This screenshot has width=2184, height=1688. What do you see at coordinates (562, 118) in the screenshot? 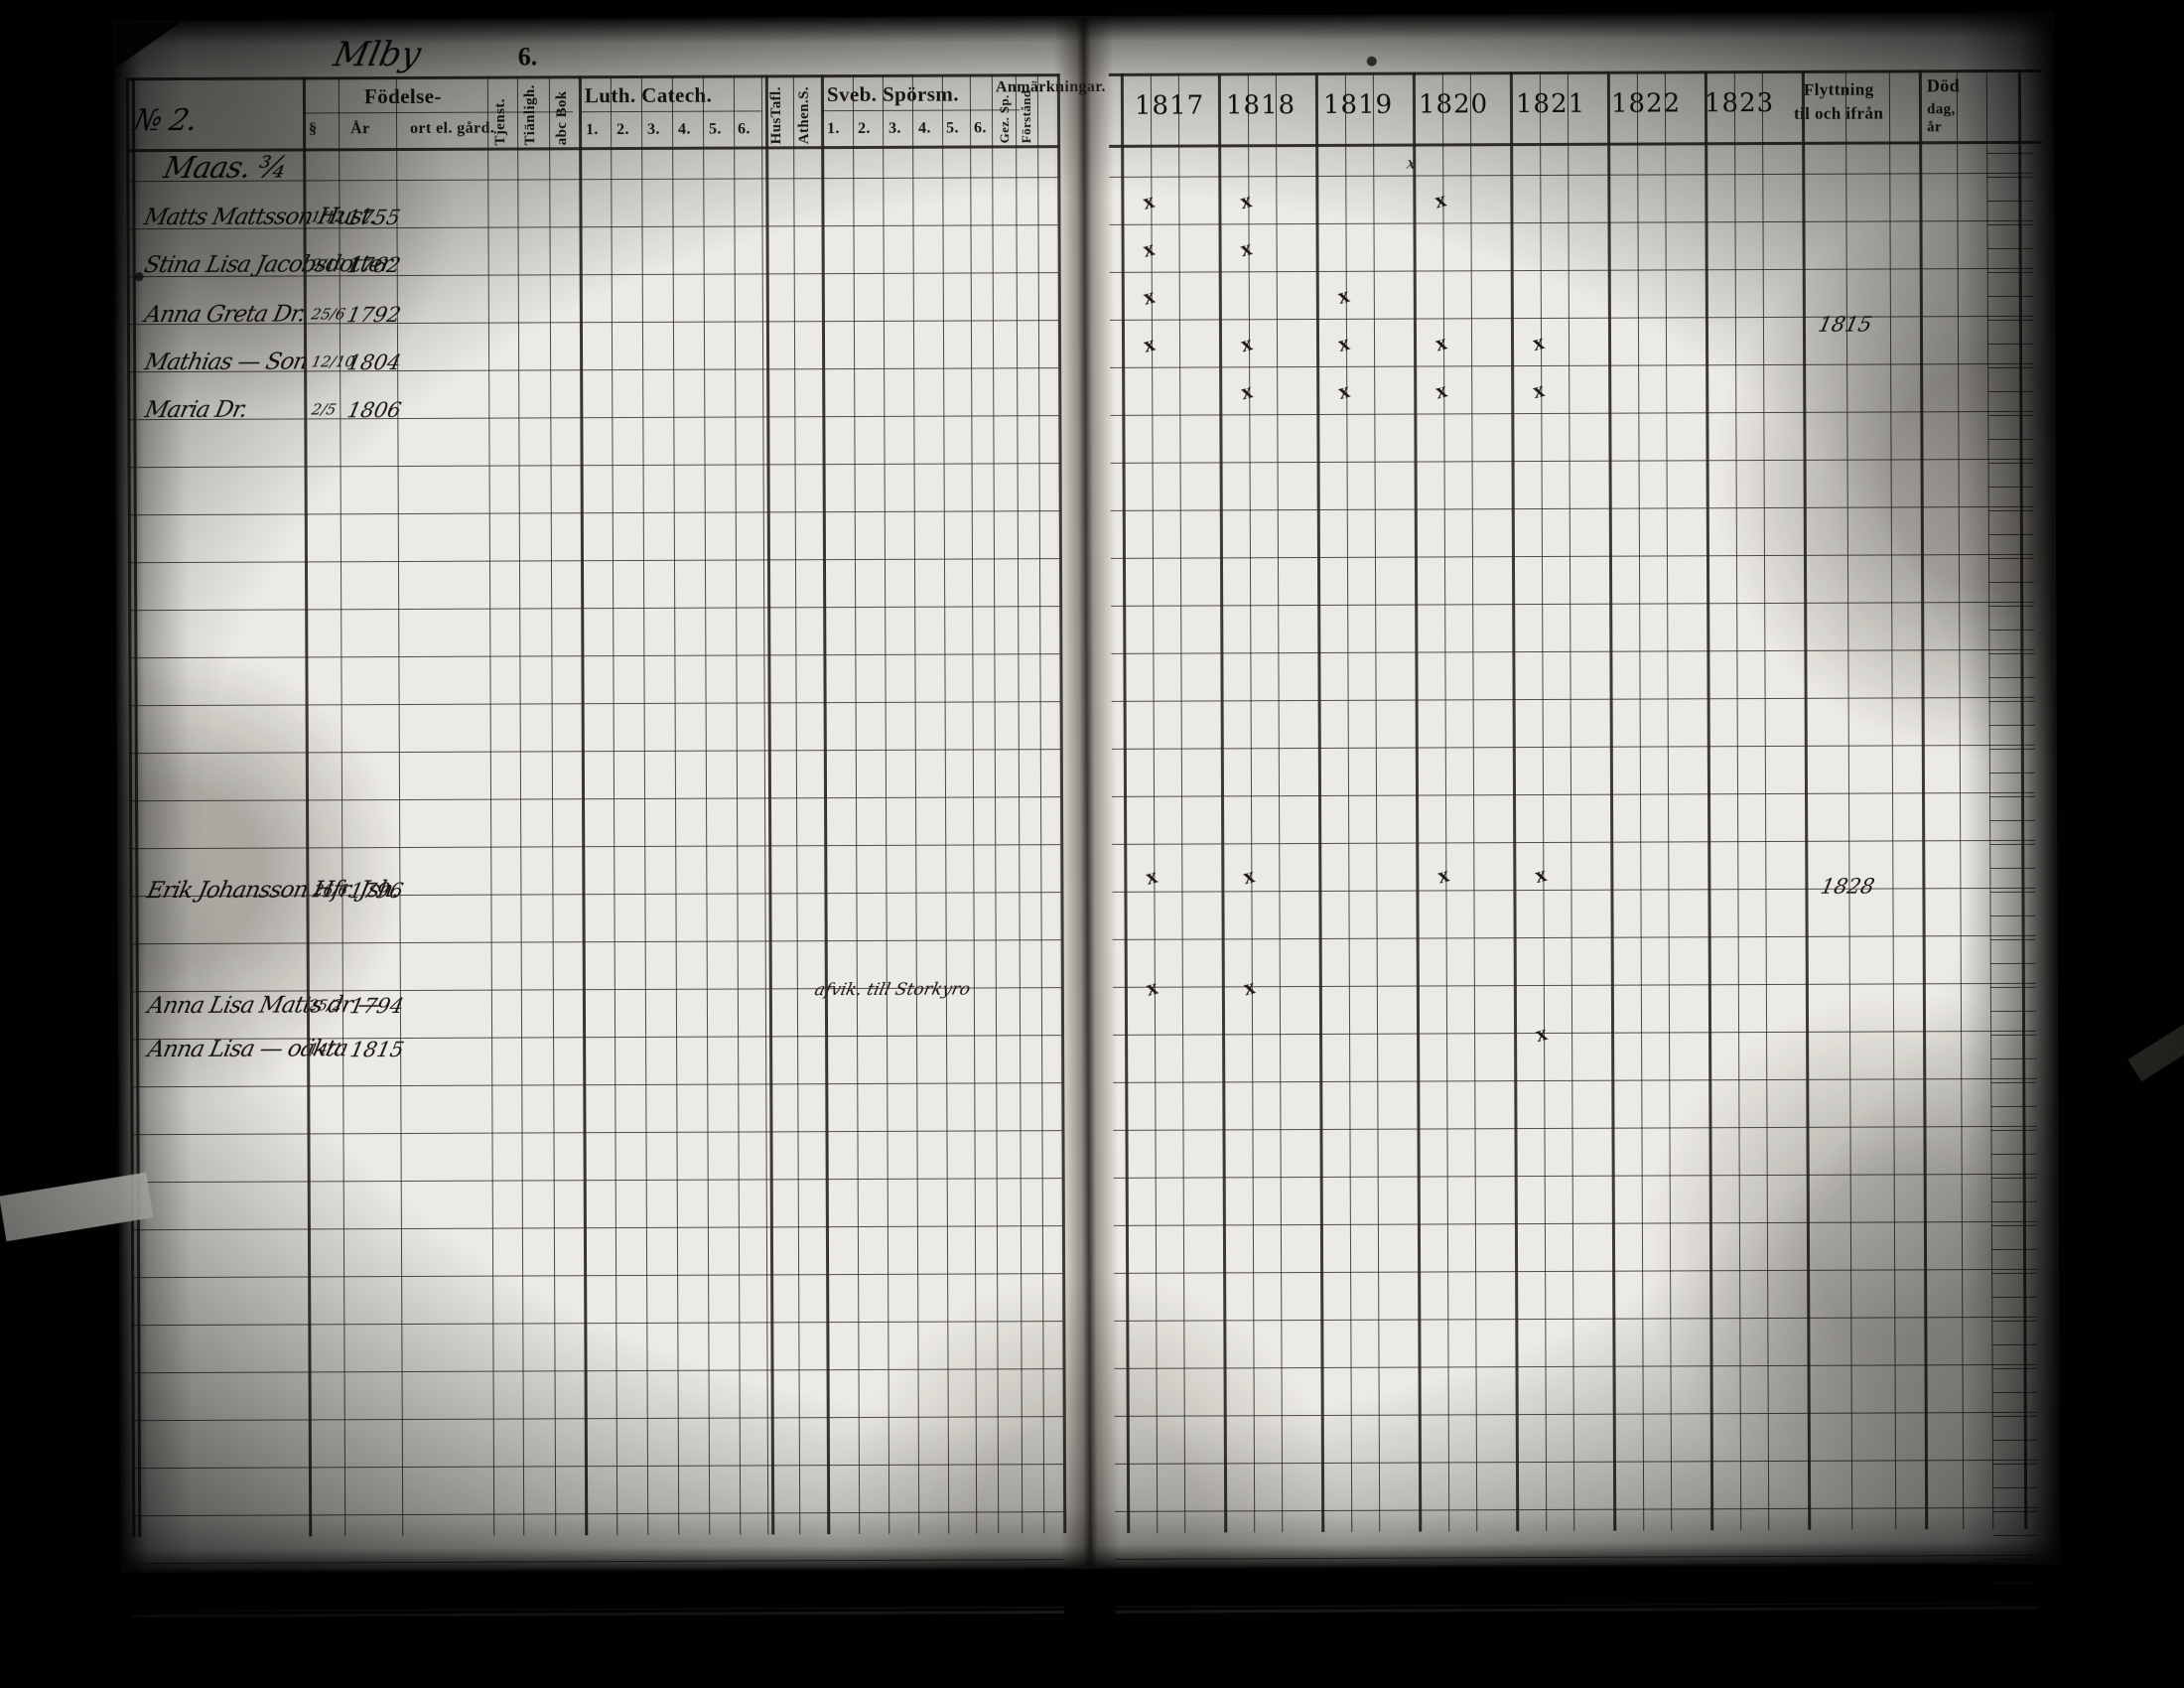
I see `header-abc-bok: abc Bok` at bounding box center [562, 118].